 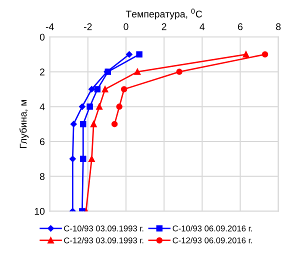 What do you see at coordinates (104, 240) in the screenshot?
I see `legend-label: С-12/93 03.09.1993 г.` at bounding box center [104, 240].